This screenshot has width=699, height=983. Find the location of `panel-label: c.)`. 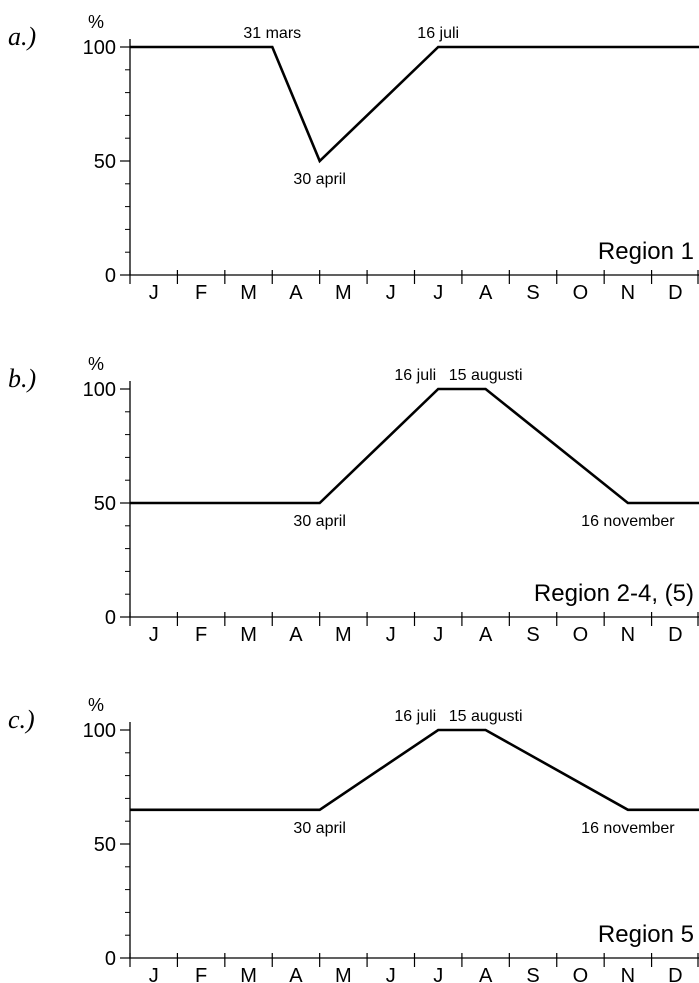

panel-label: c.) is located at coordinates (21, 719).